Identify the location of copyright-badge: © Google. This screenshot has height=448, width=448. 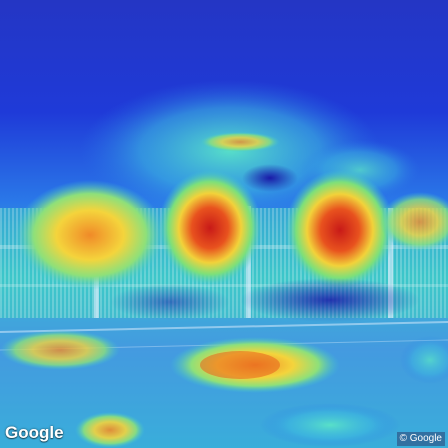
(420, 439).